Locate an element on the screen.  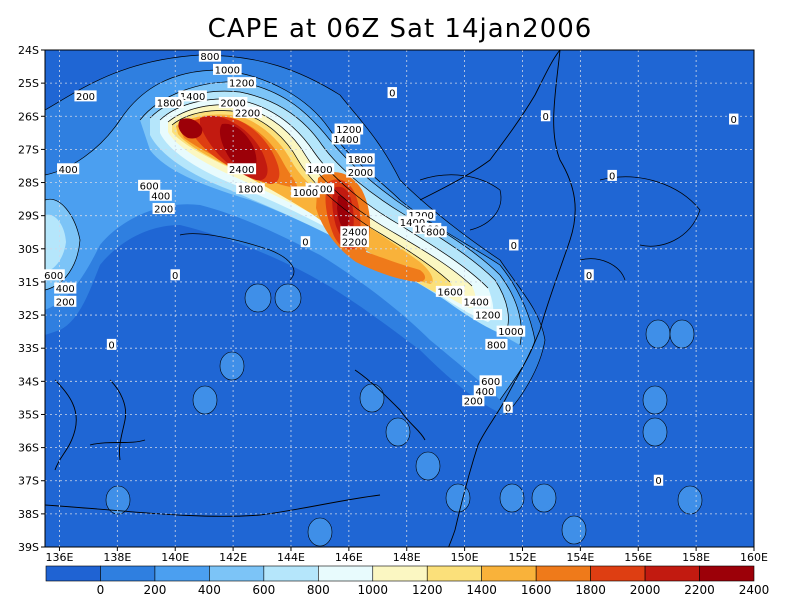
contour-label: 2000 is located at coordinates (360, 172).